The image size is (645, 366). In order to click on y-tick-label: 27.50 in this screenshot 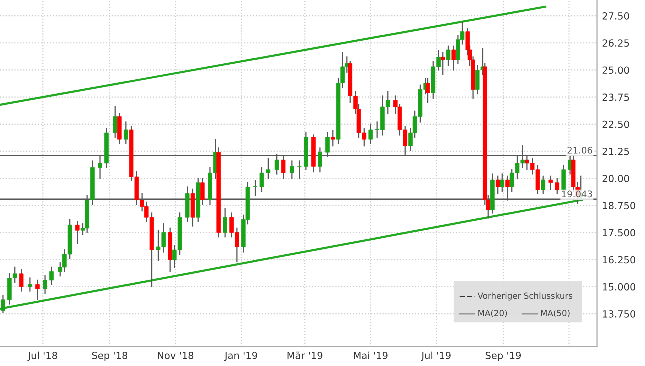, I will do `click(616, 16)`.